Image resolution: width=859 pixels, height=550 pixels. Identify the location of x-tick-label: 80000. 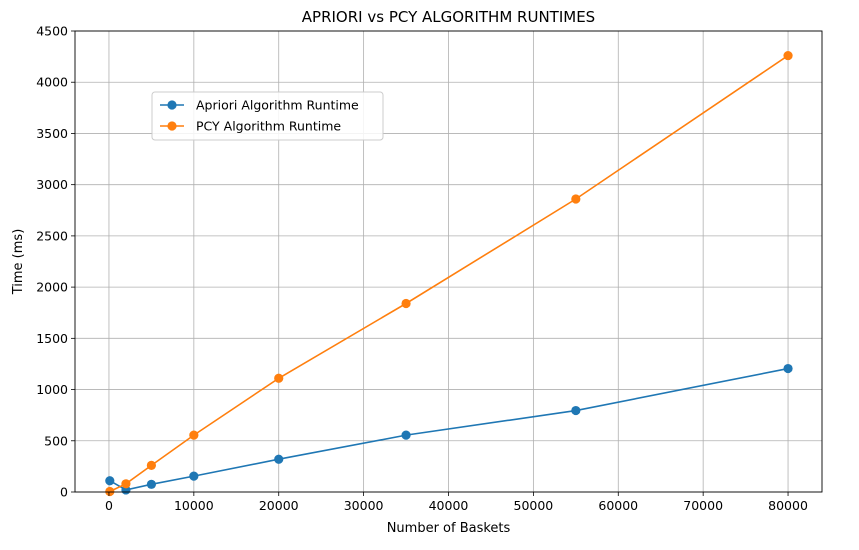
(788, 505).